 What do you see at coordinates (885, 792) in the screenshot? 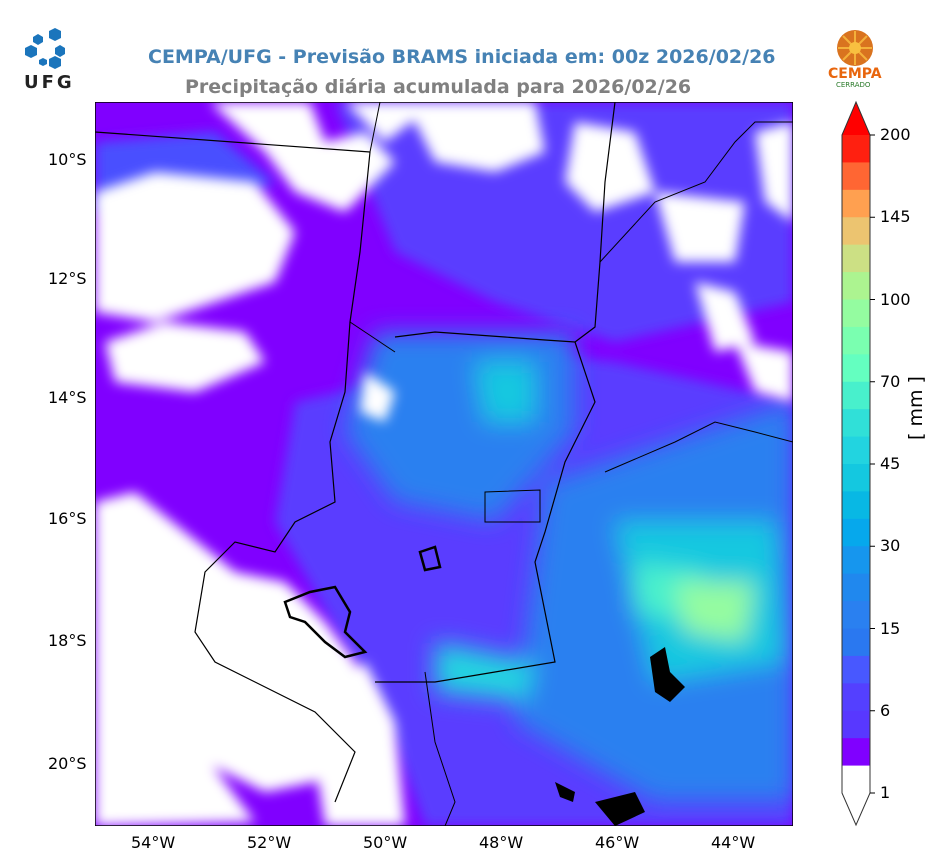
I see `colorbar-tick: 1` at bounding box center [885, 792].